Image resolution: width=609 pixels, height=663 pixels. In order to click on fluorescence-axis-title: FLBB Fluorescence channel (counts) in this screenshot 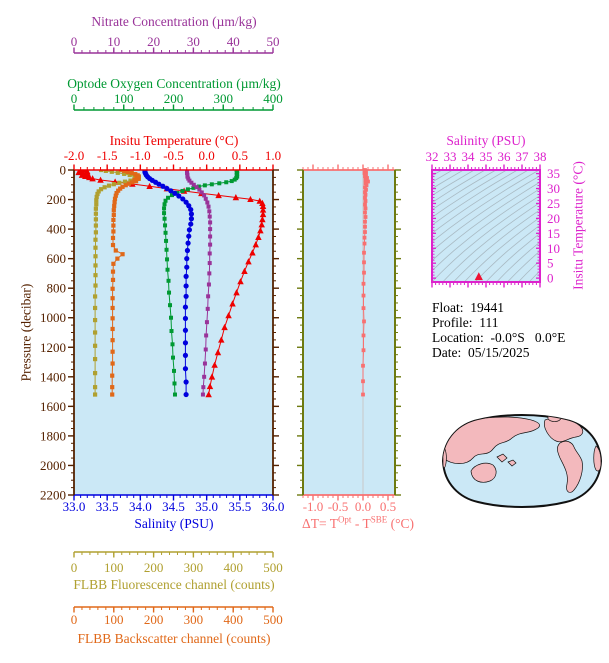, I will do `click(174, 584)`.